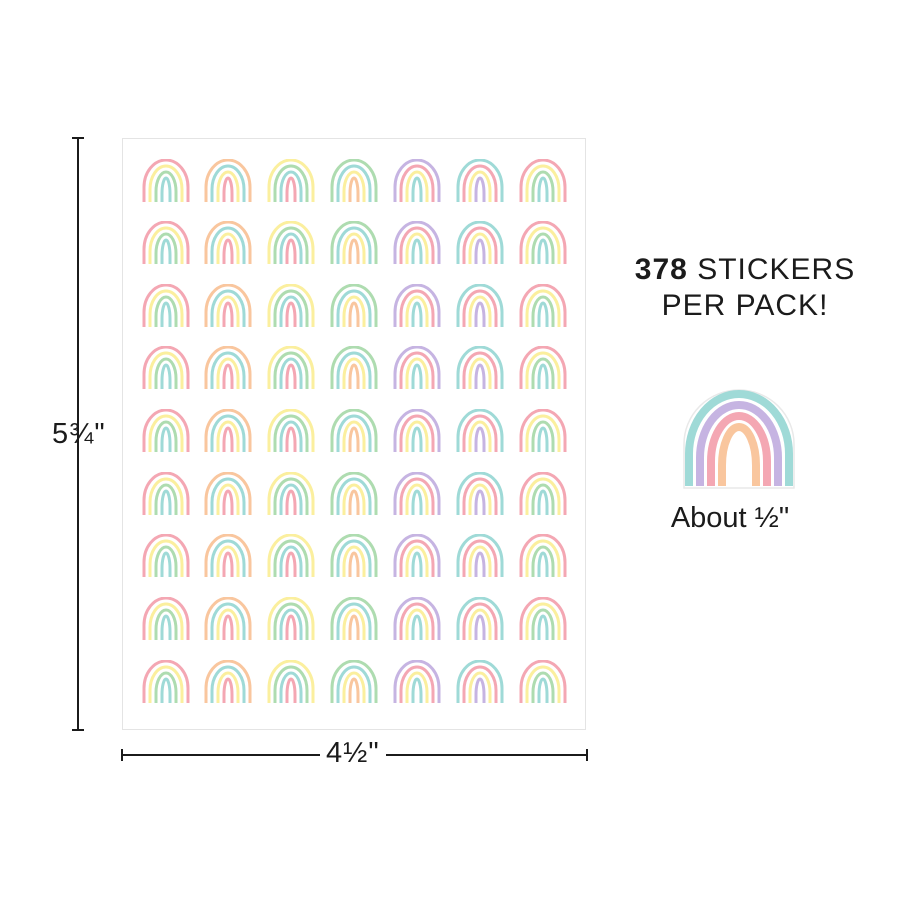 This screenshot has width=900, height=900. I want to click on sample-rainbow-sticker, so click(739, 439).